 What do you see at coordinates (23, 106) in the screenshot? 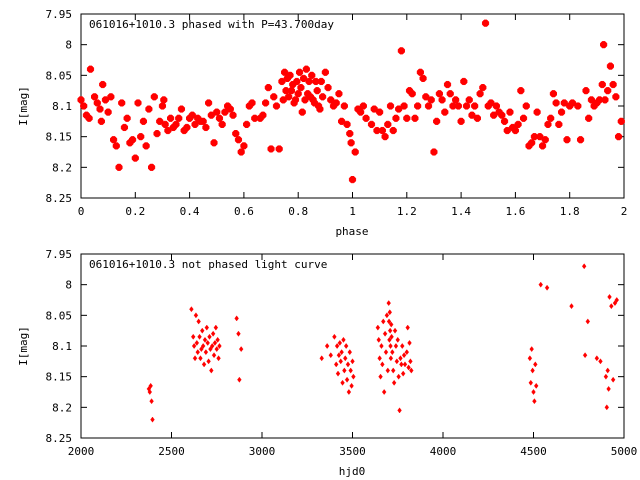
I see `y-axis-label: I[mag]` at bounding box center [23, 106].